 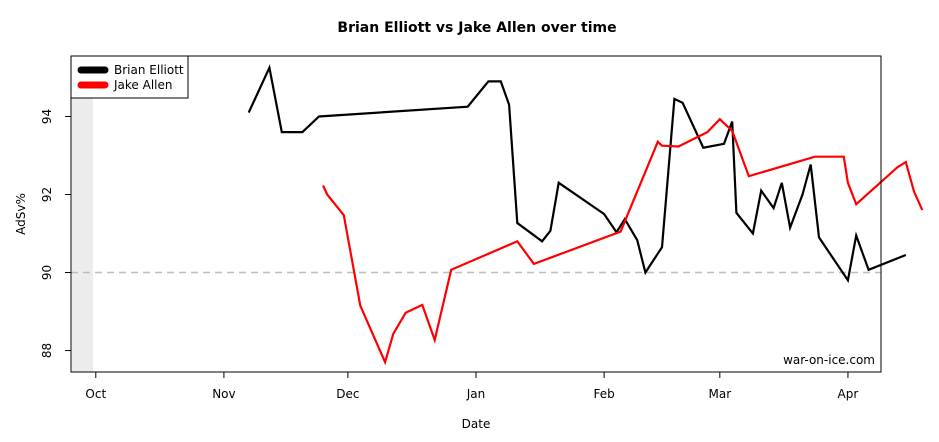 I want to click on y-tick-label: 90, so click(x=47, y=272).